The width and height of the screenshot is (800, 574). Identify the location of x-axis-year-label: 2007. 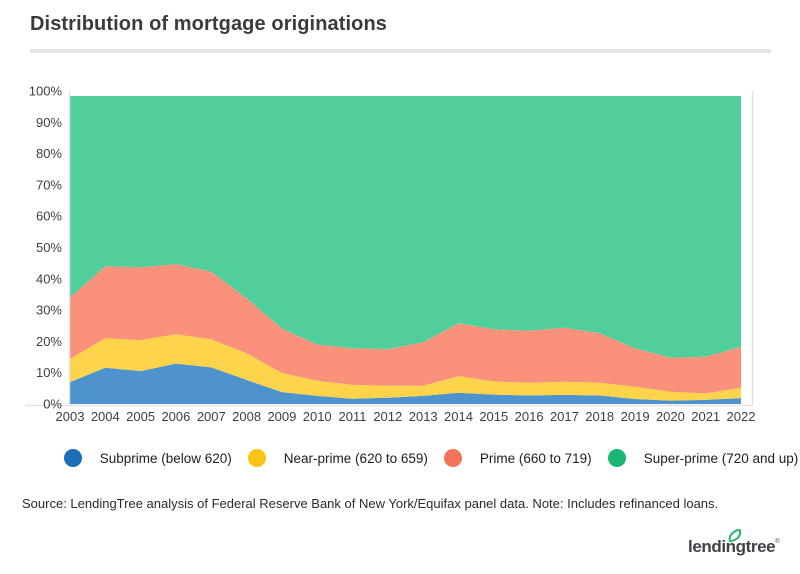
(211, 416).